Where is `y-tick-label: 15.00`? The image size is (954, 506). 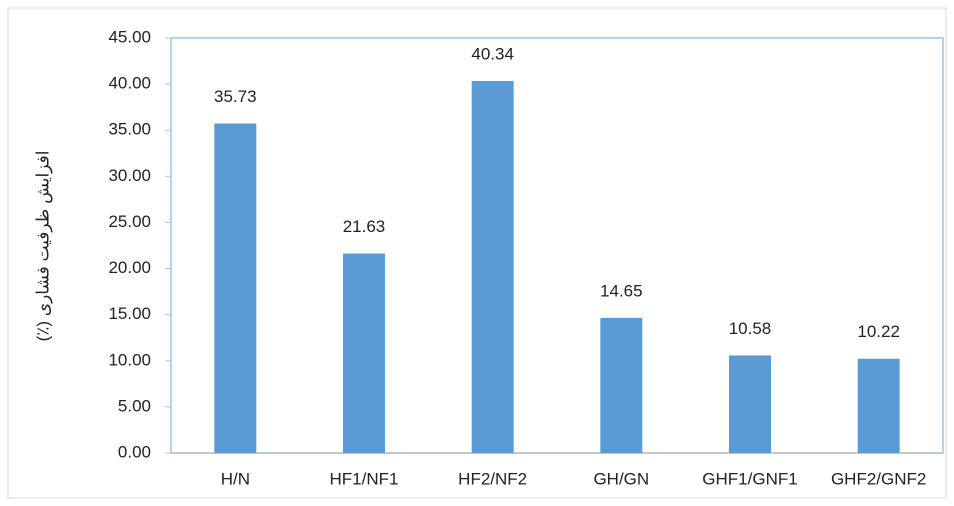
y-tick-label: 15.00 is located at coordinates (129, 313).